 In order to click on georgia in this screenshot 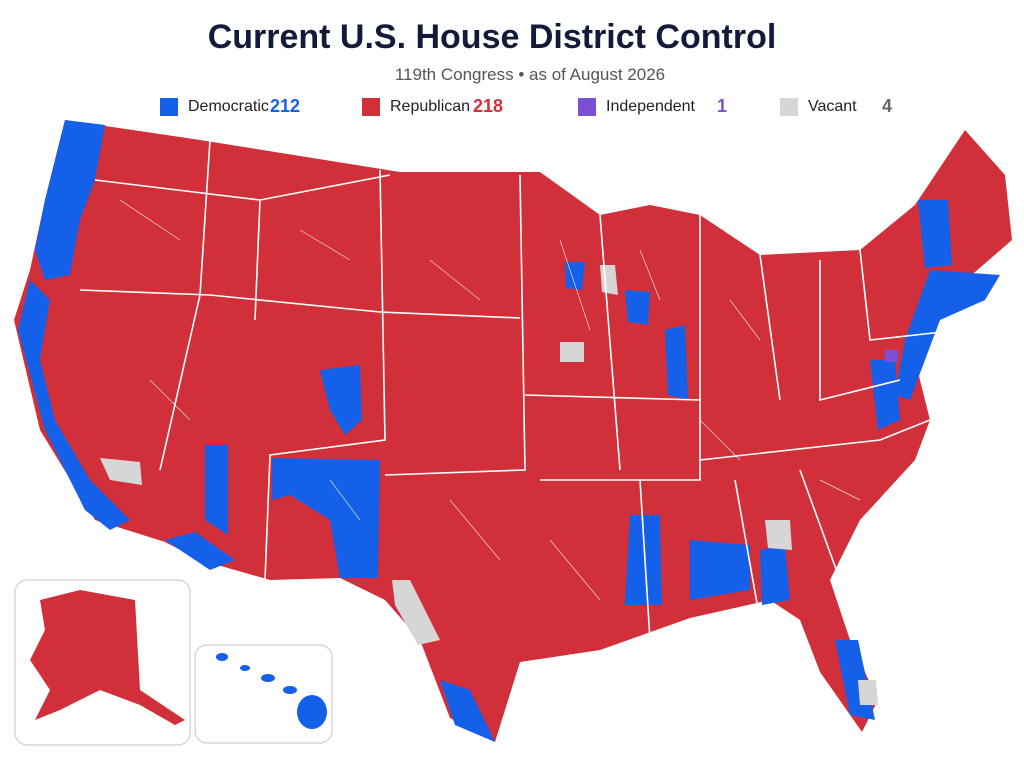, I will do `click(775, 575)`.